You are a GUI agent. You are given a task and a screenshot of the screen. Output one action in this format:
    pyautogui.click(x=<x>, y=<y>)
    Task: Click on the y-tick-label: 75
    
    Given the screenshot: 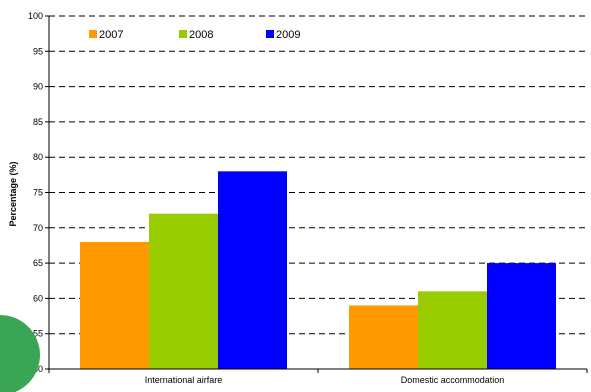 What is the action you would take?
    pyautogui.click(x=38, y=193)
    